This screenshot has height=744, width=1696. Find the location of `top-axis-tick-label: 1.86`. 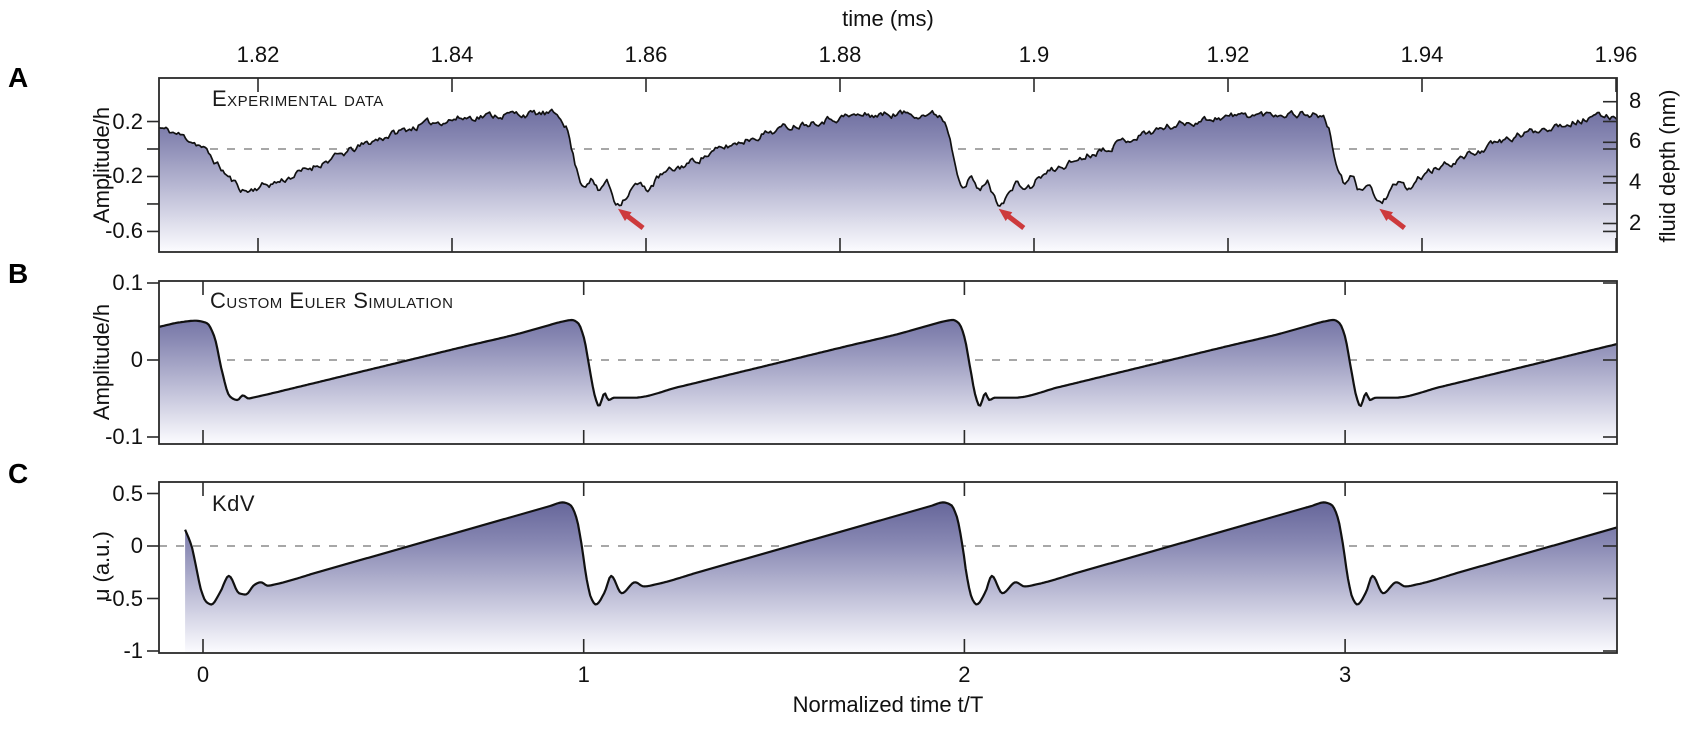

top-axis-tick-label: 1.86 is located at coordinates (646, 54).